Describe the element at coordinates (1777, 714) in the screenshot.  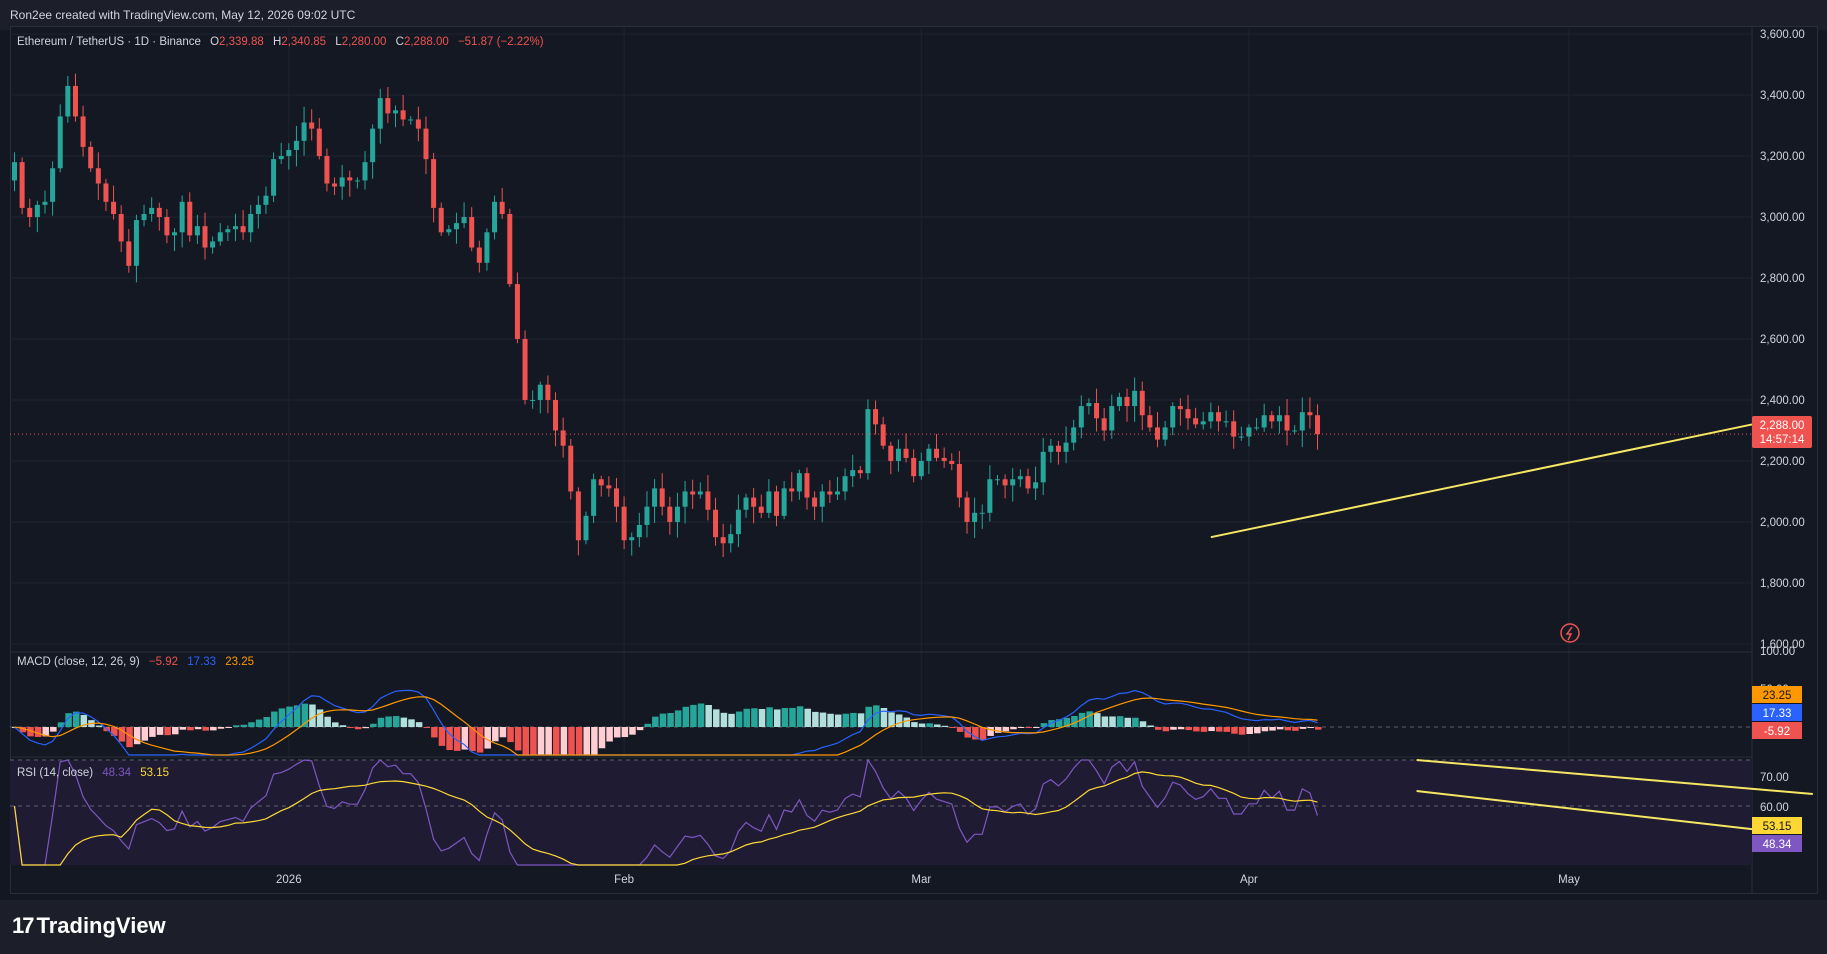
I see `macd-line-badge-text: 17.33` at that location.